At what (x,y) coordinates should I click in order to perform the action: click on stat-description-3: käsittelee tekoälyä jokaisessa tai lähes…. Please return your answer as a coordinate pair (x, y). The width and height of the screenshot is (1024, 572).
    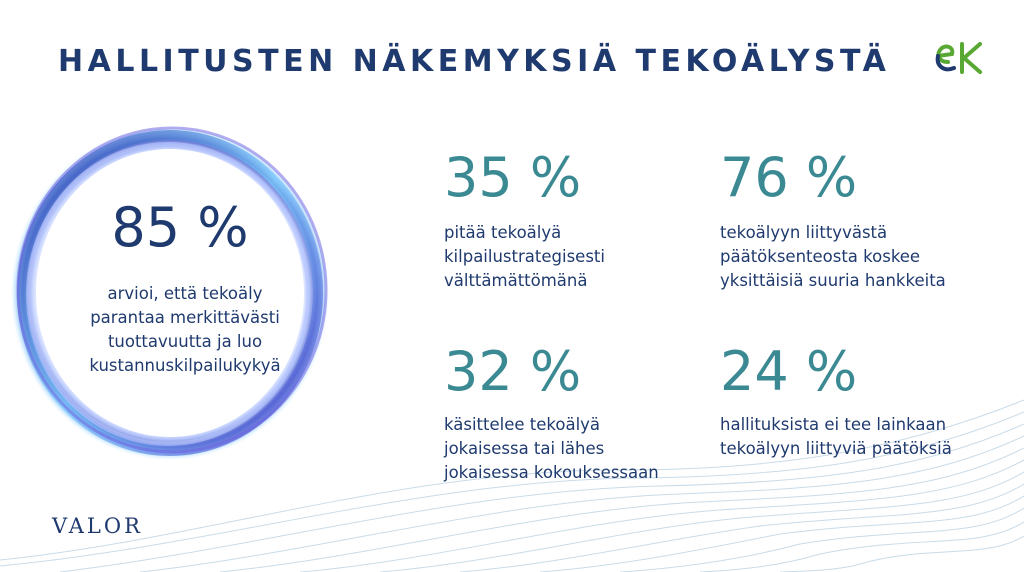
    Looking at the image, I should click on (551, 448).